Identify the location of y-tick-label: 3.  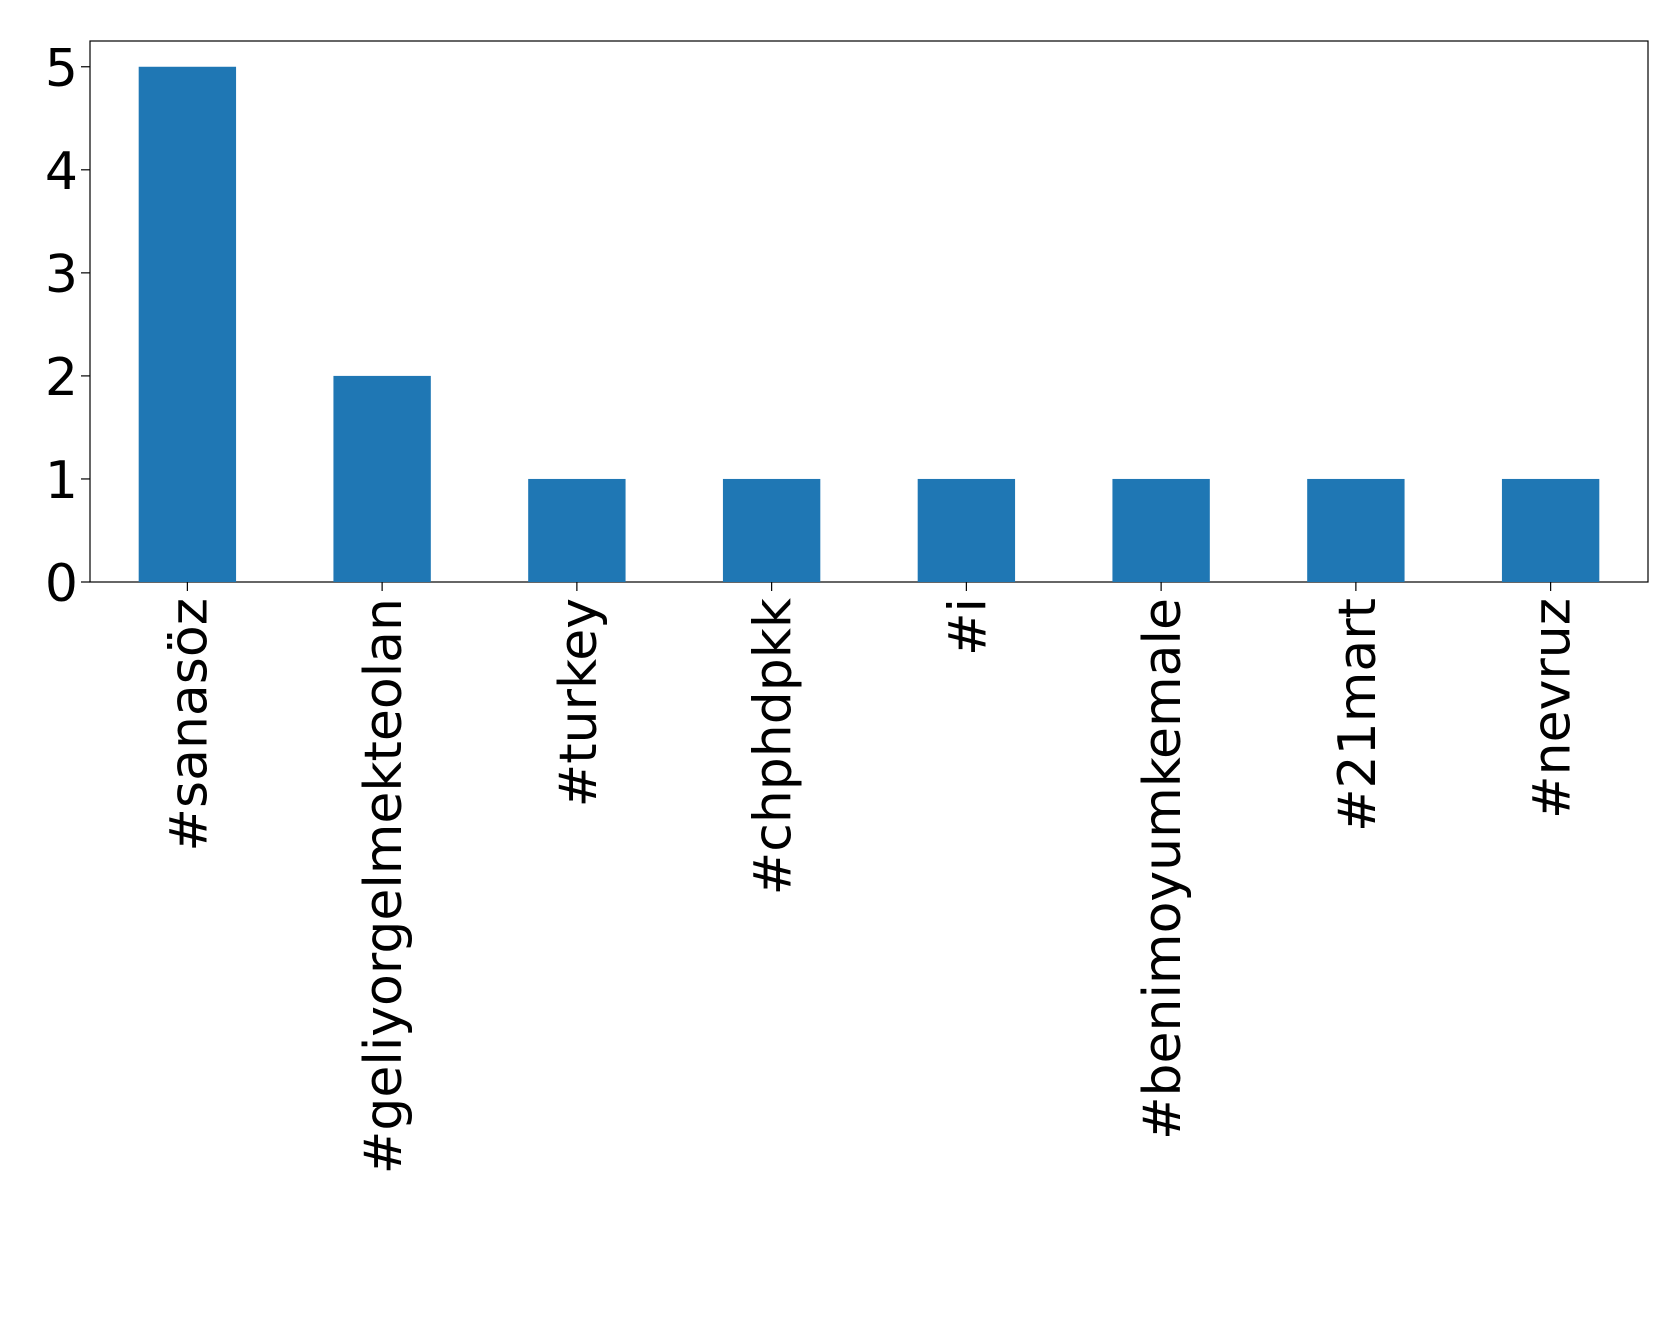
(61, 275).